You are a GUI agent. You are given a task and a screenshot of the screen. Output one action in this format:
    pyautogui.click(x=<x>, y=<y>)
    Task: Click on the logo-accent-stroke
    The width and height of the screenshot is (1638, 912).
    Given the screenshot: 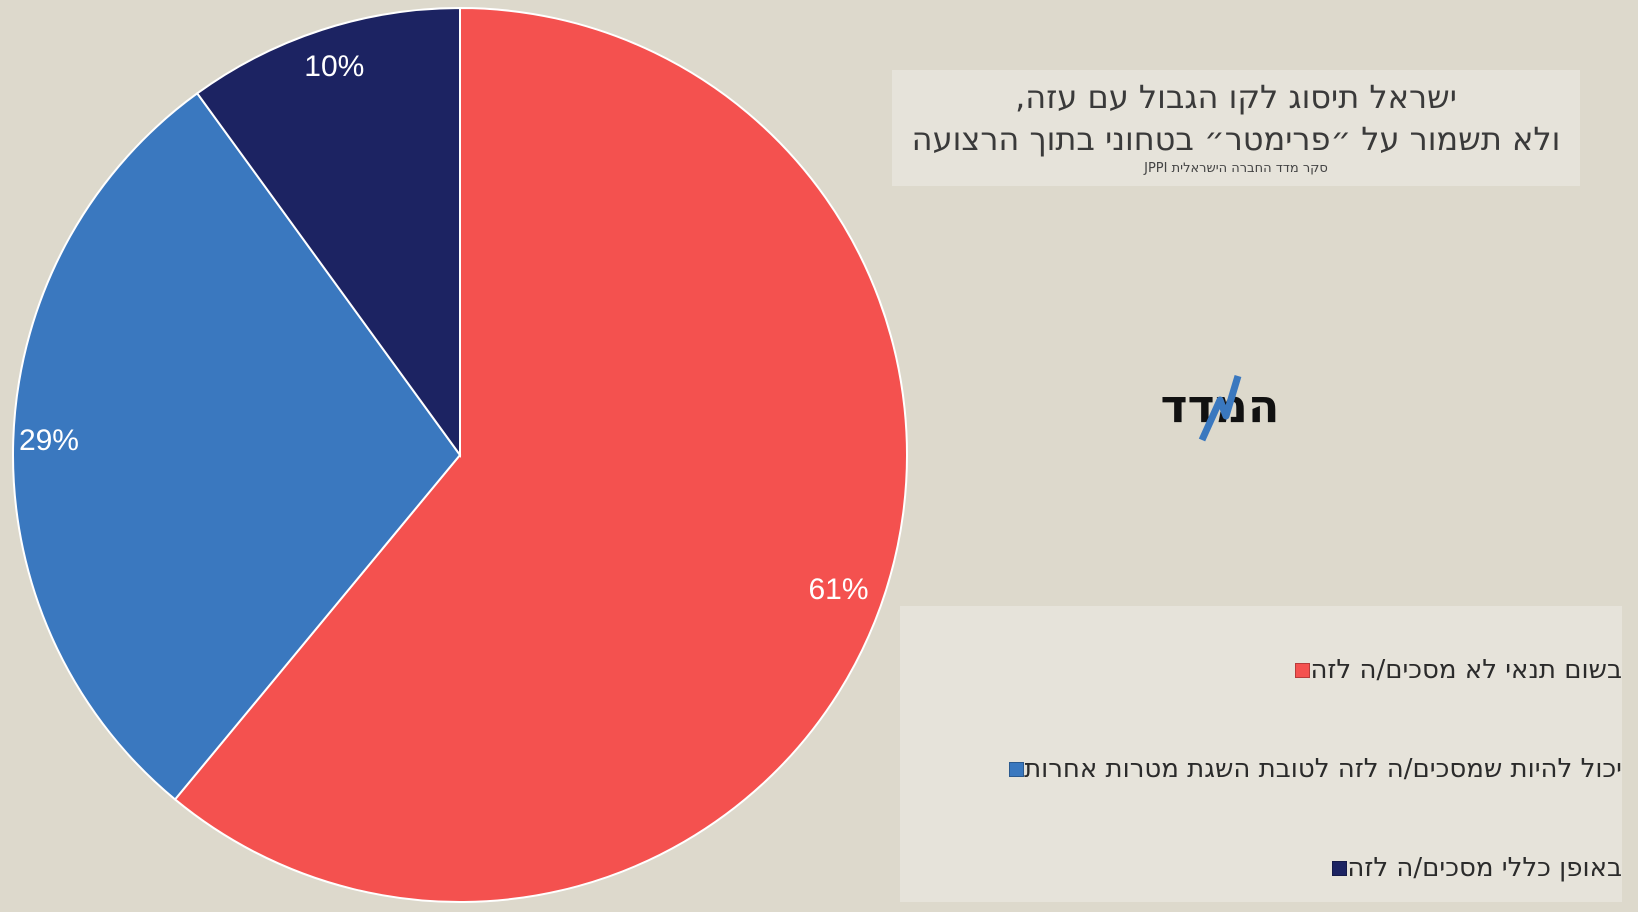 What is the action you would take?
    pyautogui.click(x=1220, y=408)
    